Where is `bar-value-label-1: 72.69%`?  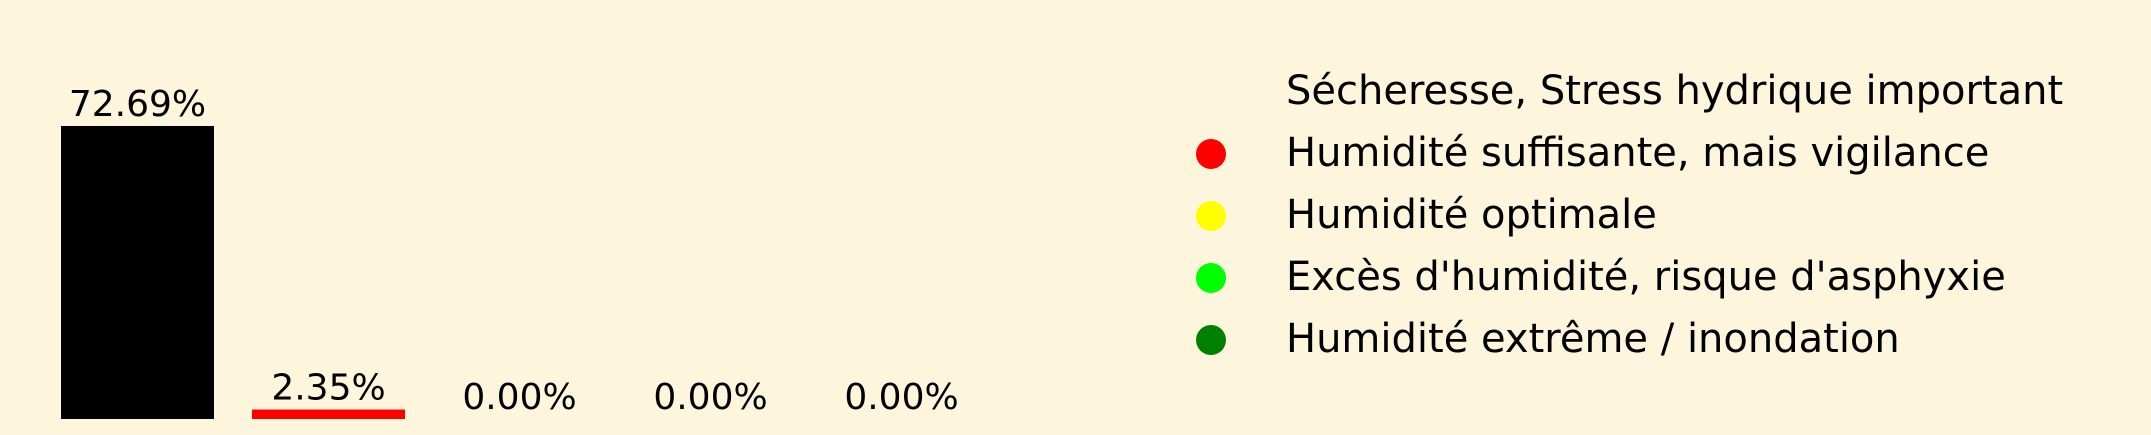 bar-value-label-1: 72.69% is located at coordinates (137, 104).